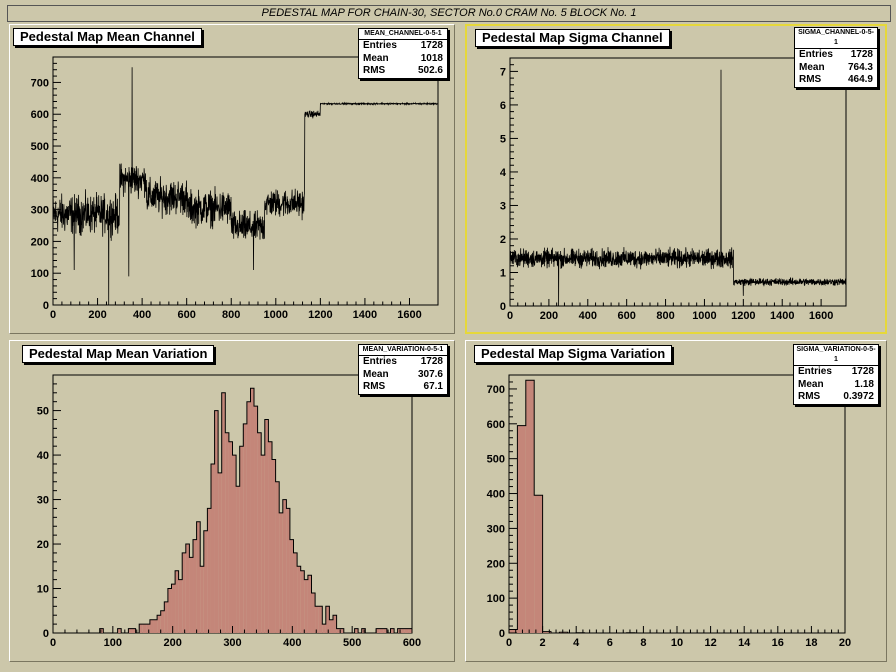 This screenshot has height=672, width=896. Describe the element at coordinates (821, 316) in the screenshot. I see `x-tick-label: 1600` at that location.